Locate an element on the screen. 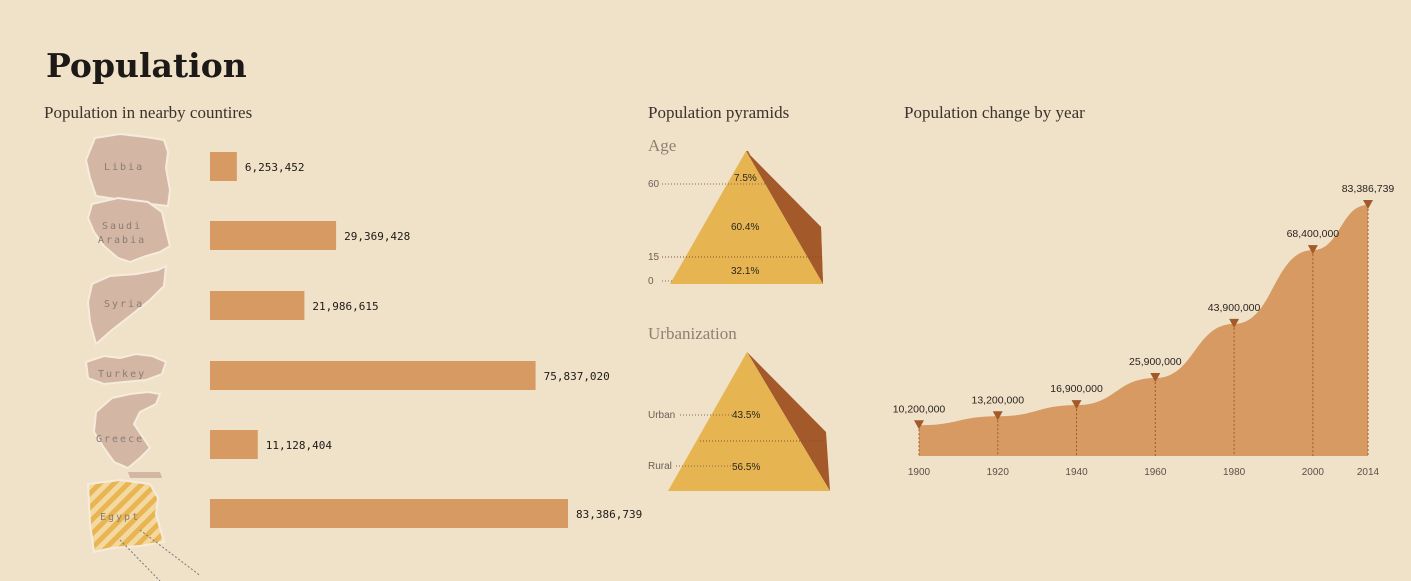  urbanization-pyramid-title: Urbanization is located at coordinates (692, 333).